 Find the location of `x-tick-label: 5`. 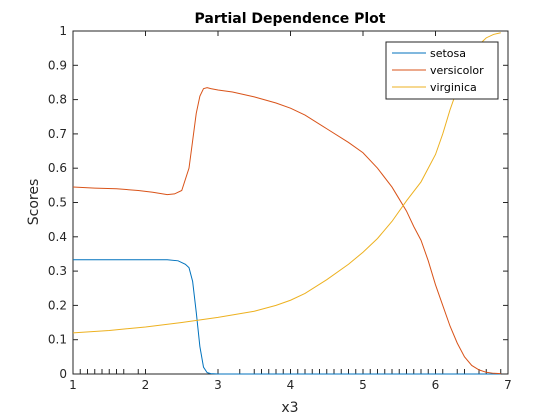

x-tick-label: 5 is located at coordinates (363, 385).